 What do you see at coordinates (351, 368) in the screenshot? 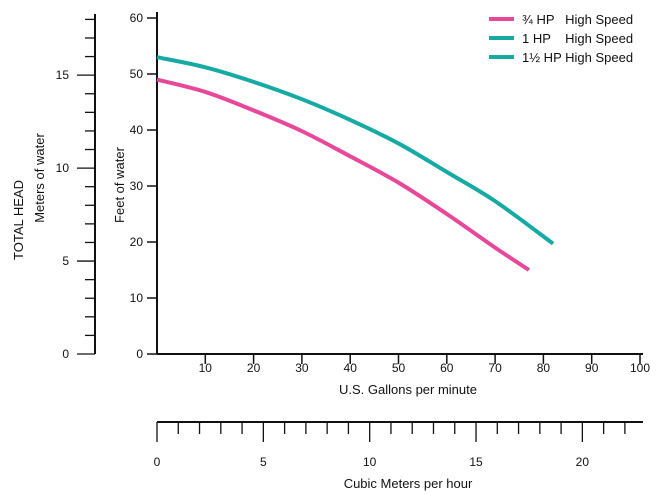
I see `x-gpm-tick-label: 40` at bounding box center [351, 368].